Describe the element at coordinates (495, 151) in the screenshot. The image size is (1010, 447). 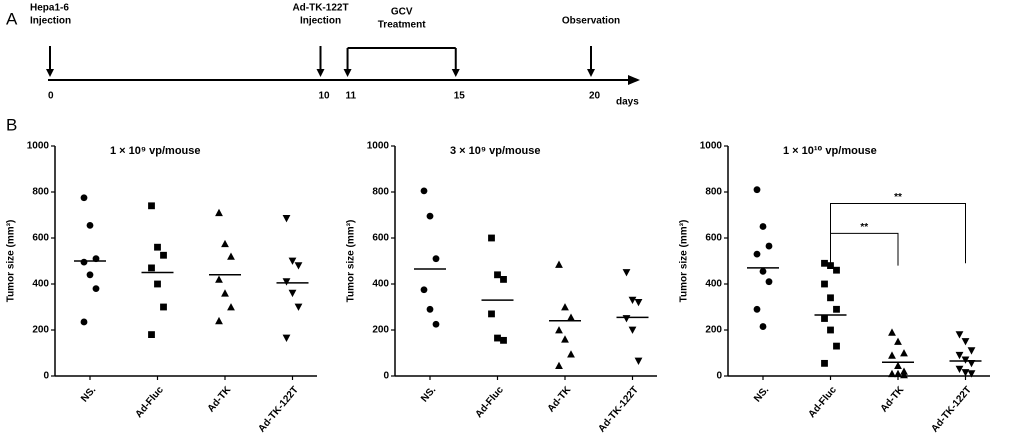
I see `chart-title: 3 × 10⁹ vp/mouse` at that location.